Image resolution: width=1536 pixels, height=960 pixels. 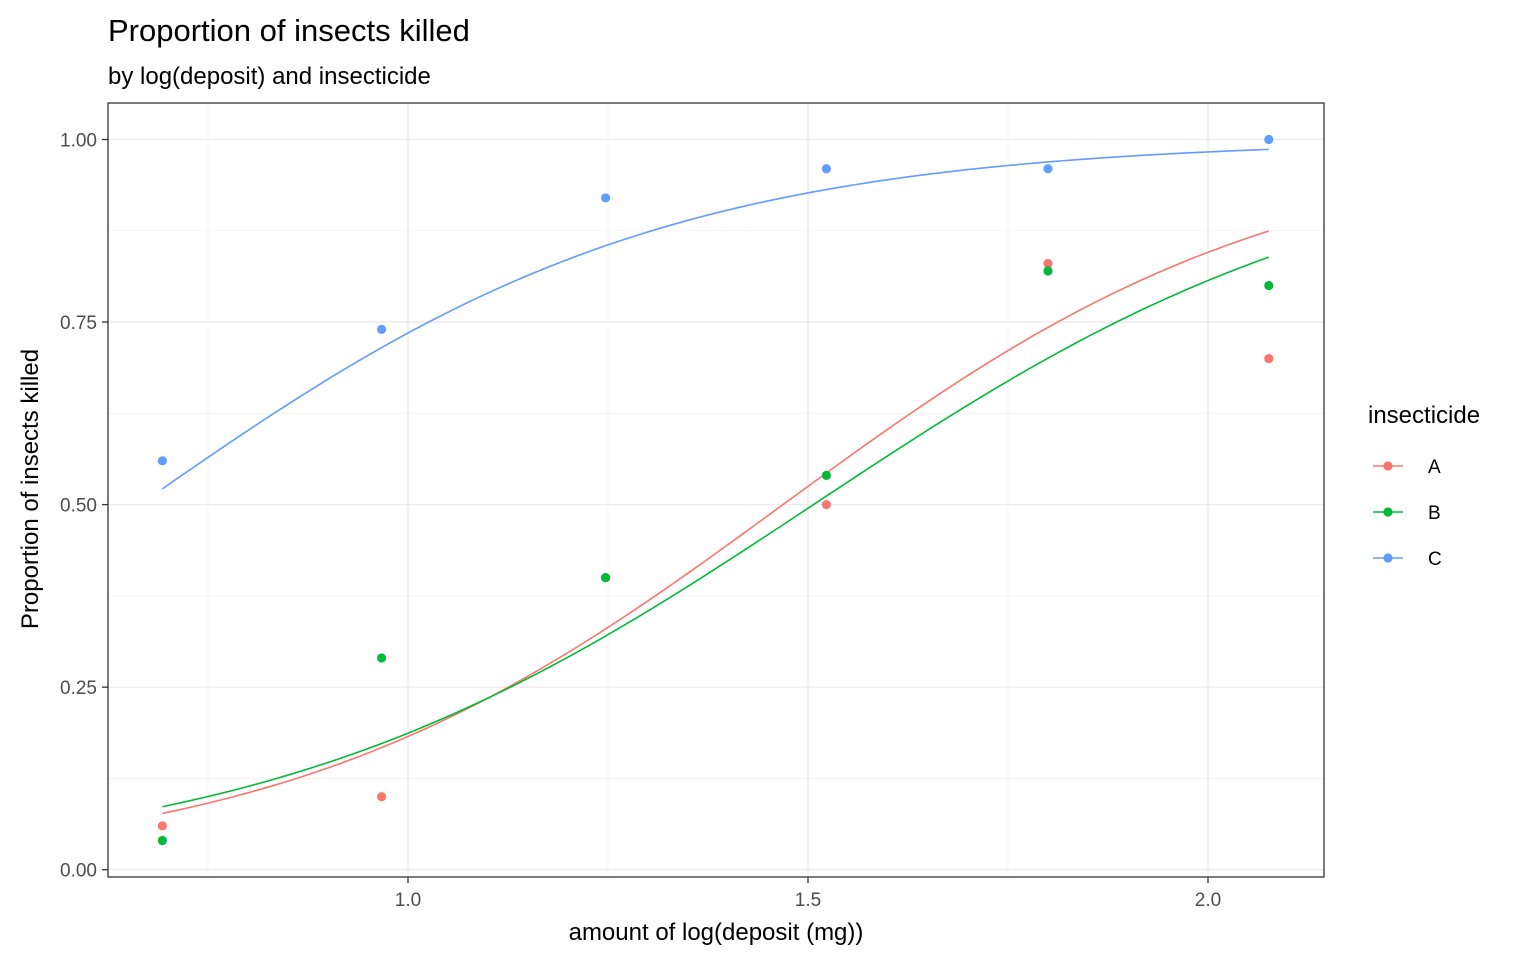 I want to click on legend-label: A, so click(x=1434, y=467).